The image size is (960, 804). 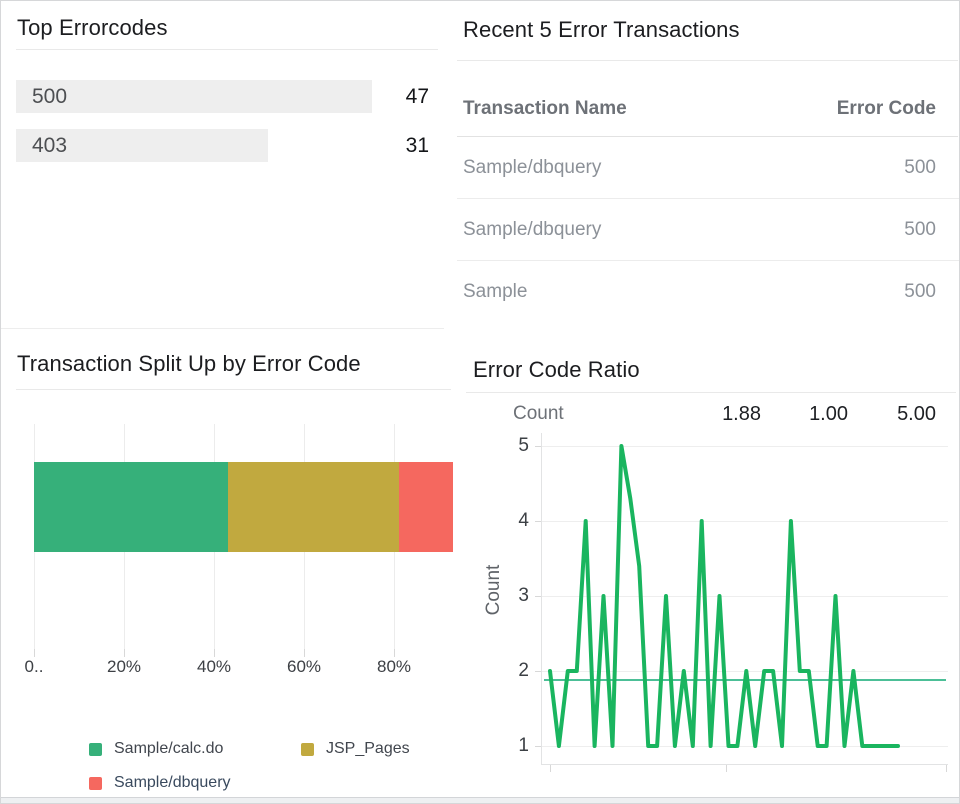 I want to click on y-tick-label: 2, so click(x=523, y=670).